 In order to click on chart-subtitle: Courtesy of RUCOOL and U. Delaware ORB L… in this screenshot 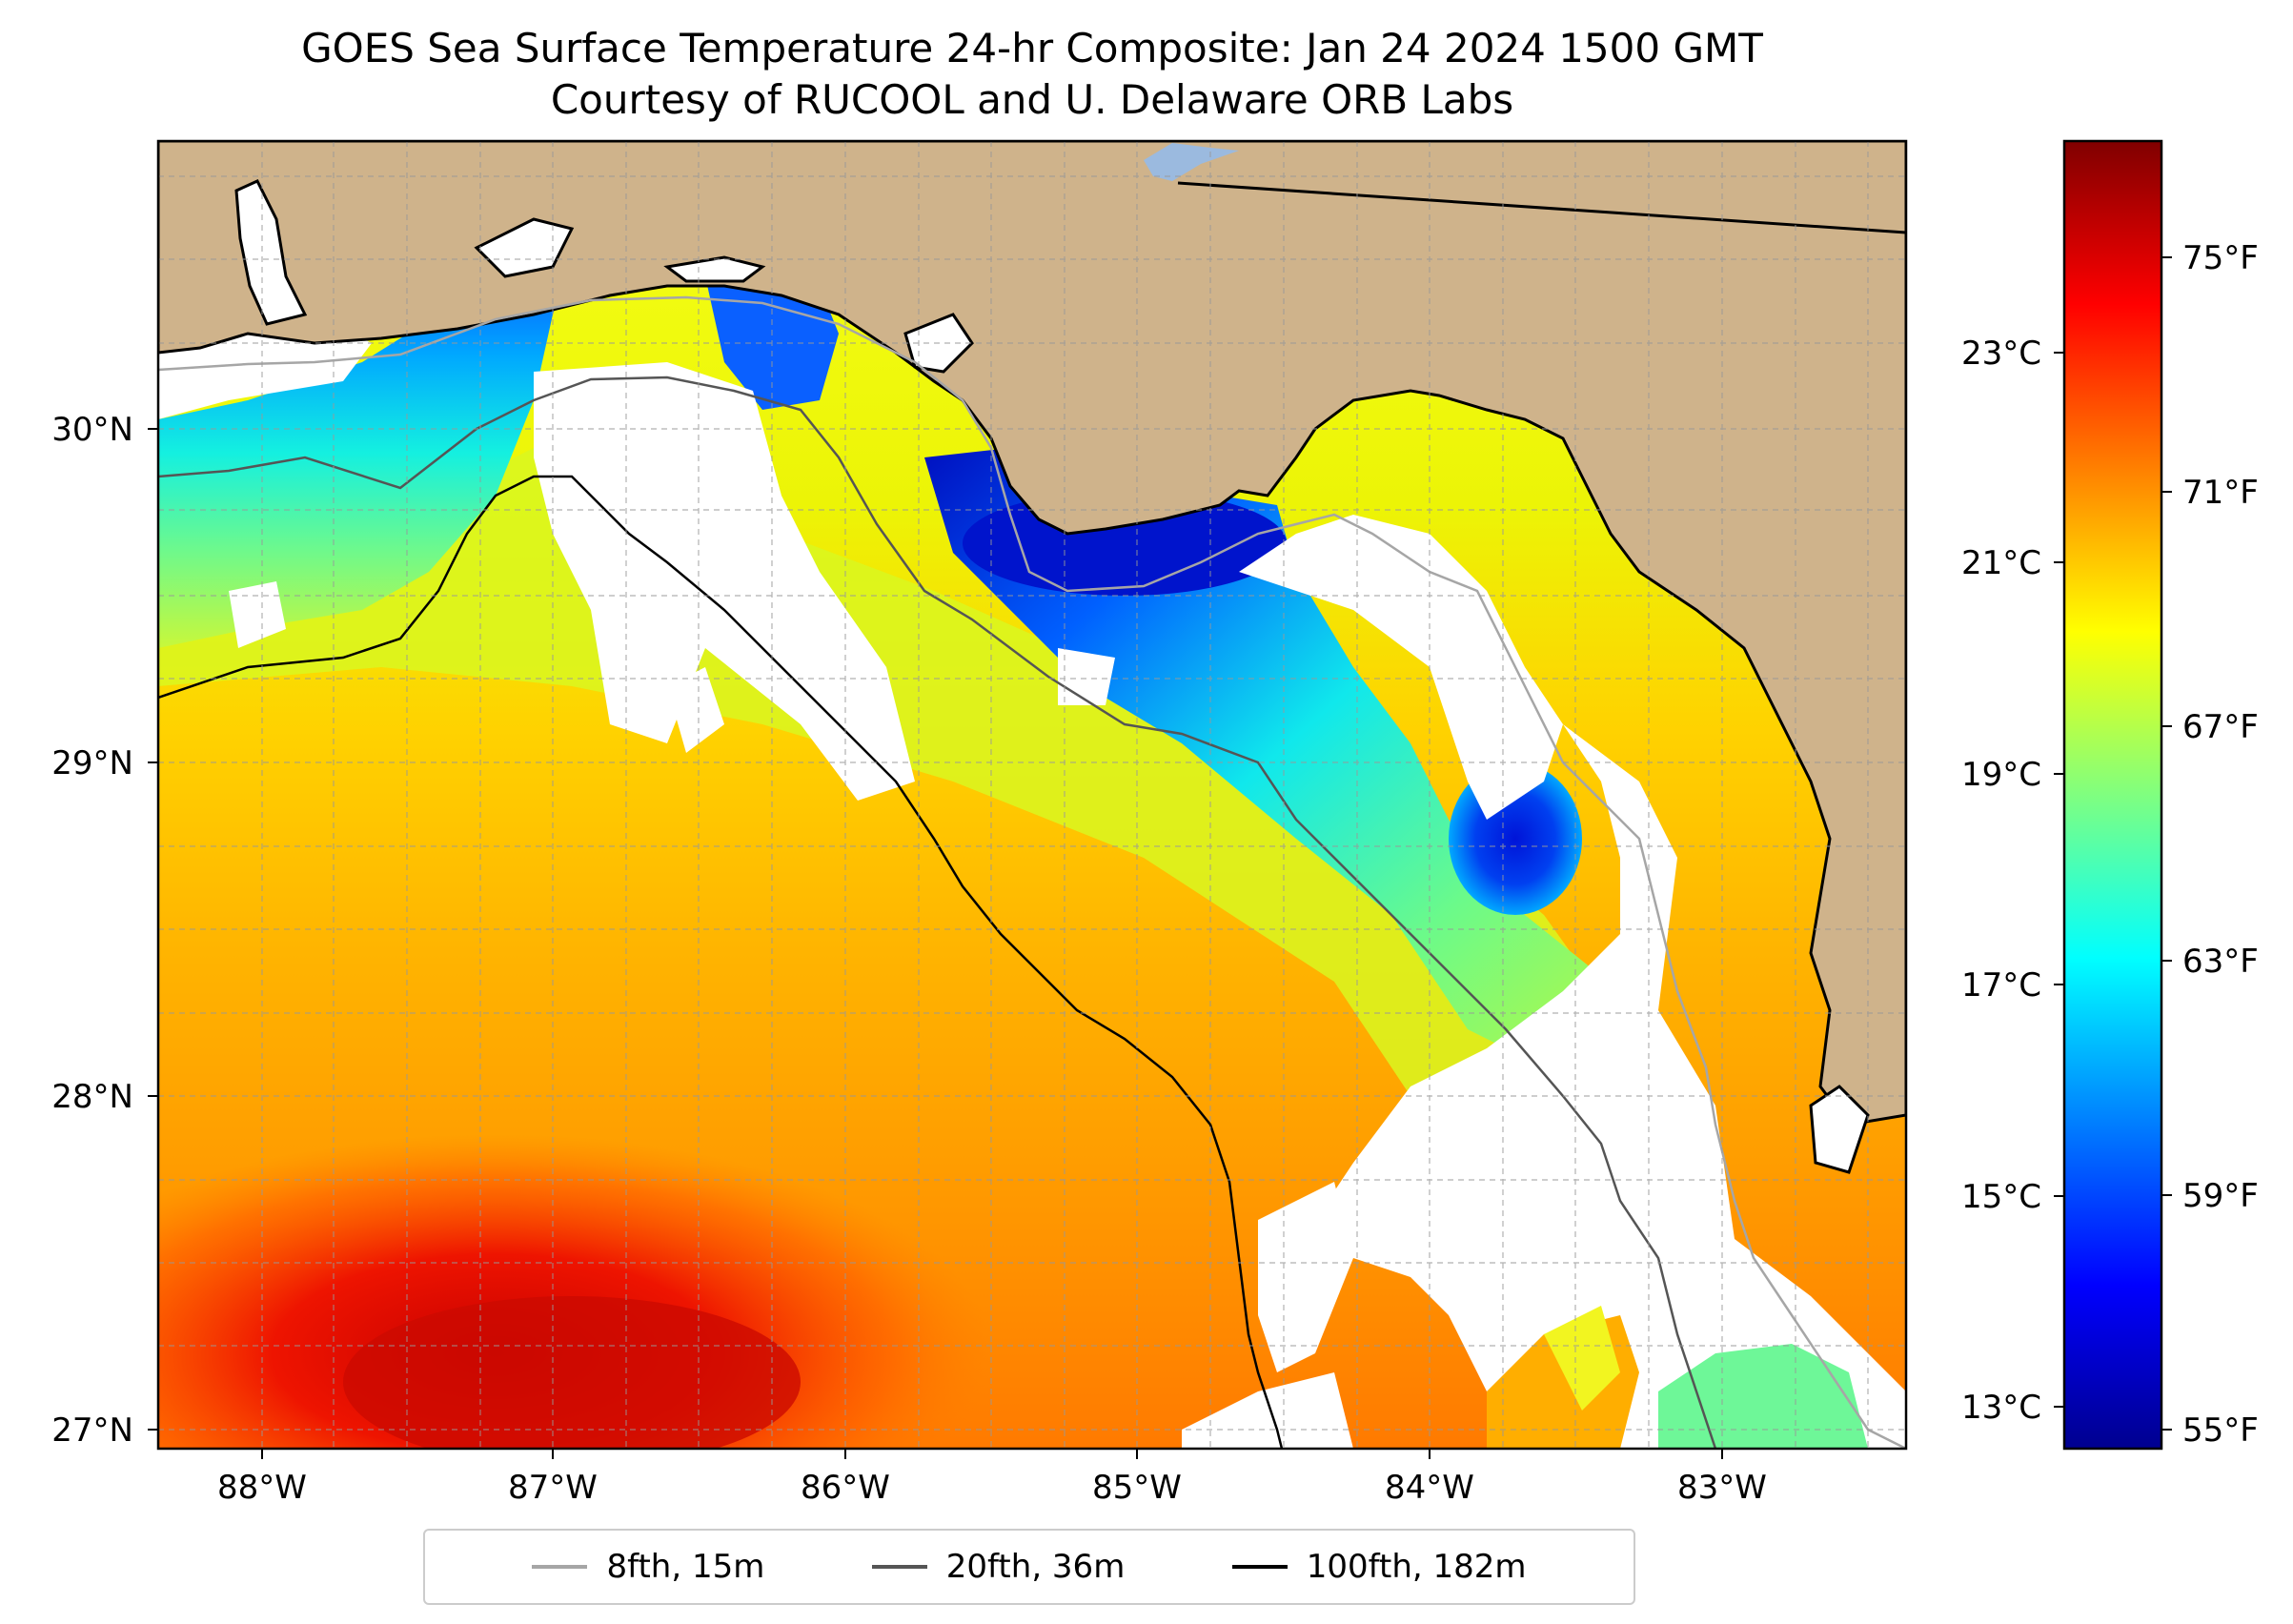, I will do `click(1032, 99)`.